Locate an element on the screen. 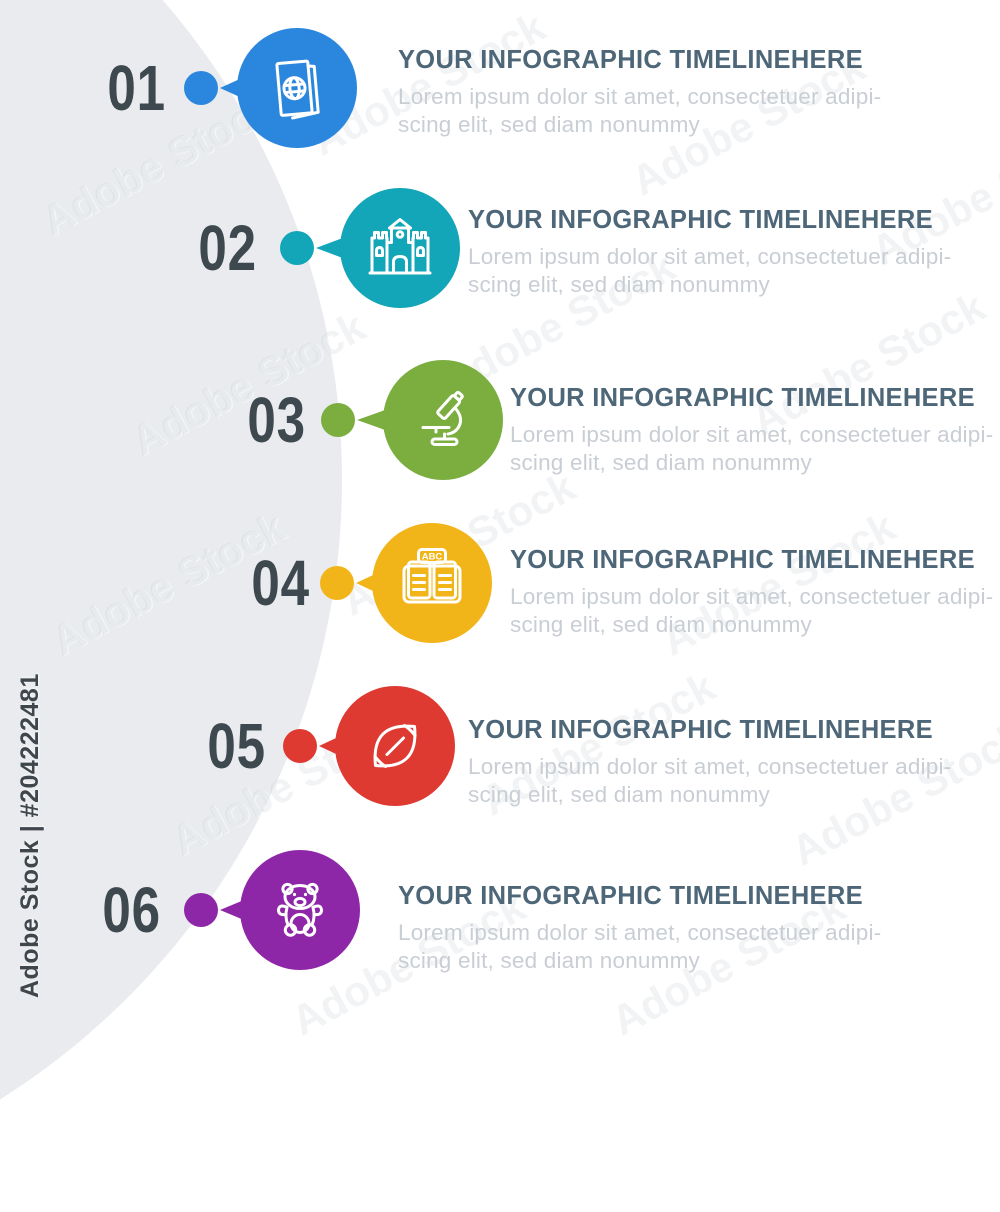 Image resolution: width=1000 pixels, height=1212 pixels. step-number: 05 is located at coordinates (237, 746).